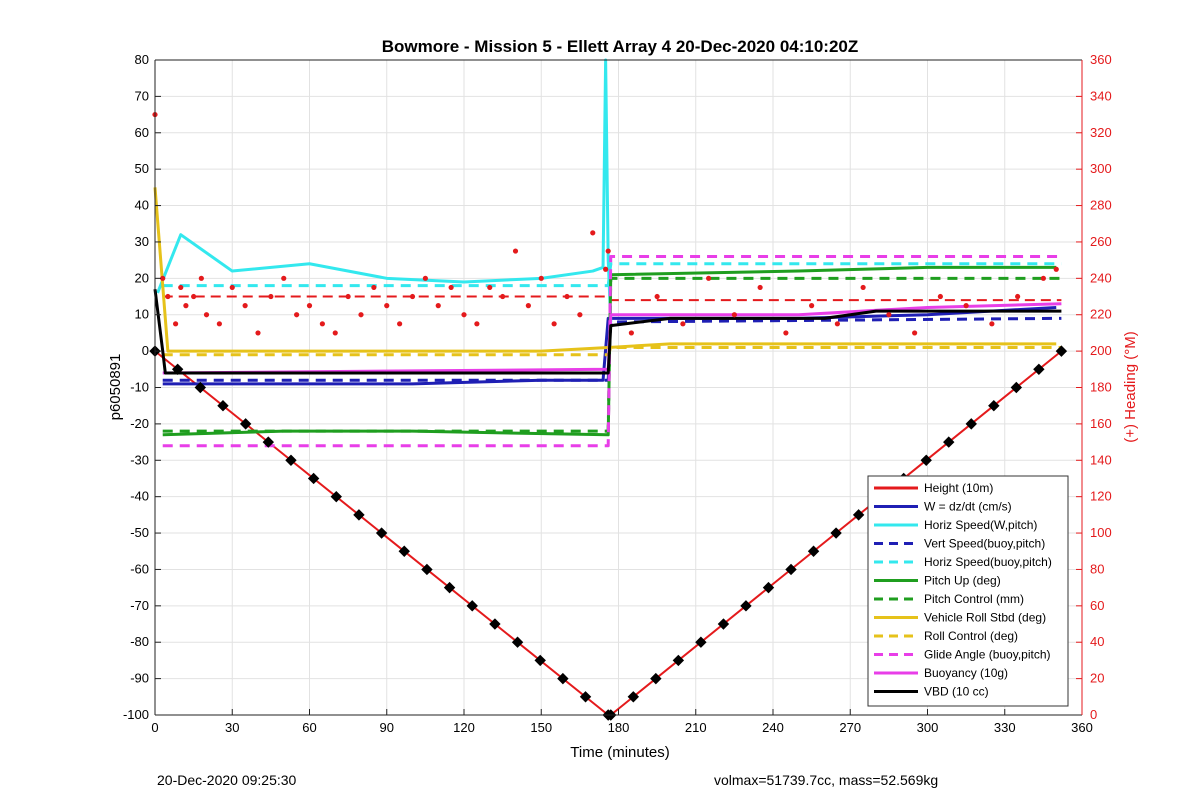 The height and width of the screenshot is (809, 1200). What do you see at coordinates (136, 714) in the screenshot?
I see `y-tick-label-left: -100` at bounding box center [136, 714].